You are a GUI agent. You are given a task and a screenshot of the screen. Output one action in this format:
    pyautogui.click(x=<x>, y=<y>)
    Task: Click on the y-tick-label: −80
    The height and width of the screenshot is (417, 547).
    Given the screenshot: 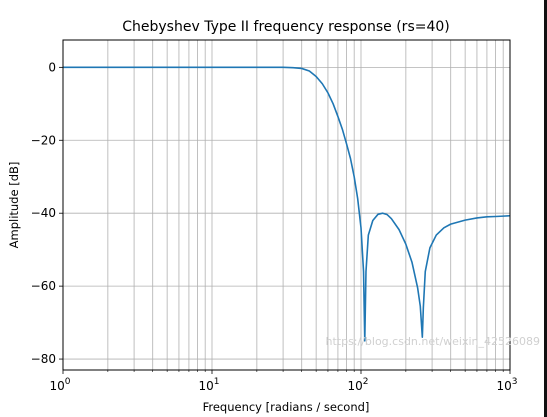 What is the action you would take?
    pyautogui.click(x=43, y=359)
    